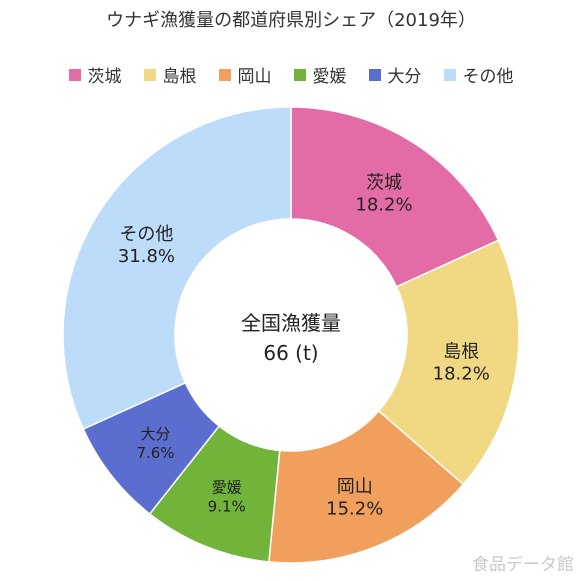 The height and width of the screenshot is (581, 582). I want to click on legend-label: その他, so click(488, 77).